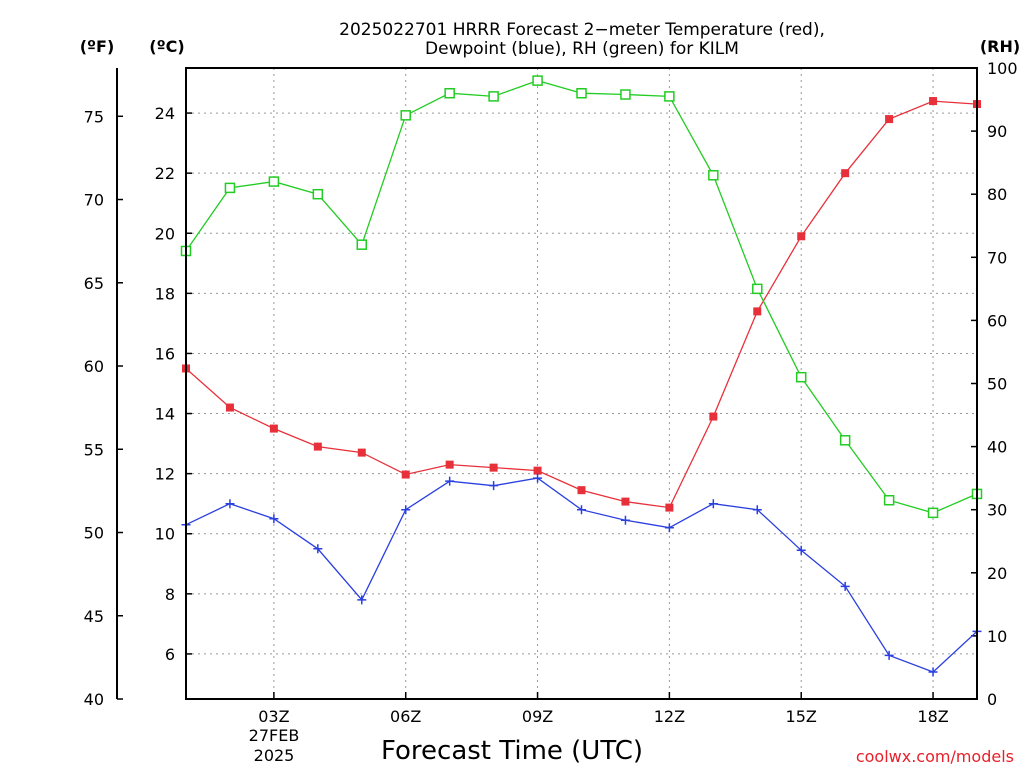 The width and height of the screenshot is (1024, 768). Describe the element at coordinates (997, 320) in the screenshot. I see `rh-tick-label: 60` at that location.